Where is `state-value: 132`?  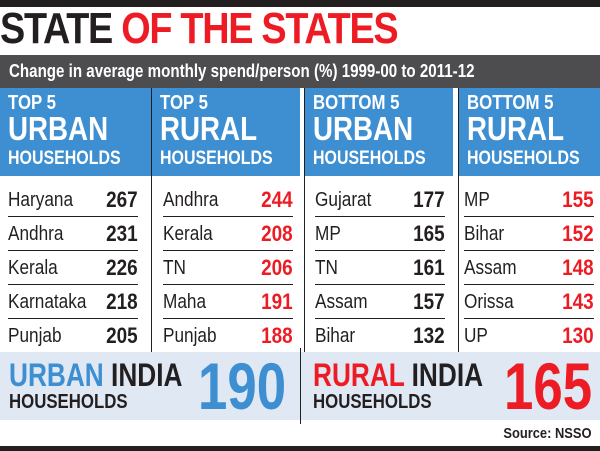 state-value: 132 is located at coordinates (429, 335).